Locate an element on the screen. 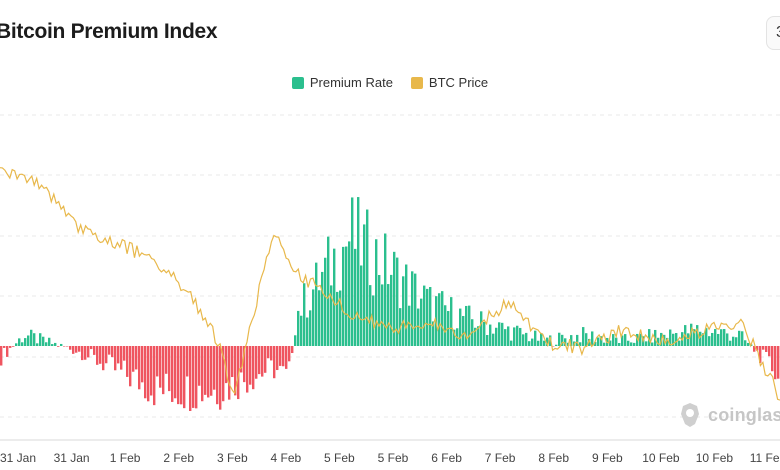  legend-premium-rate: Premium Rate is located at coordinates (342, 82).